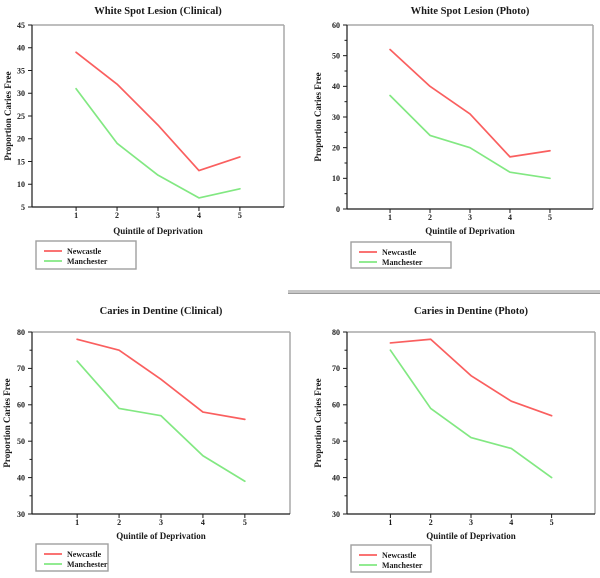 This screenshot has height=578, width=600. What do you see at coordinates (444, 292) in the screenshot?
I see `image-seam-divider` at bounding box center [444, 292].